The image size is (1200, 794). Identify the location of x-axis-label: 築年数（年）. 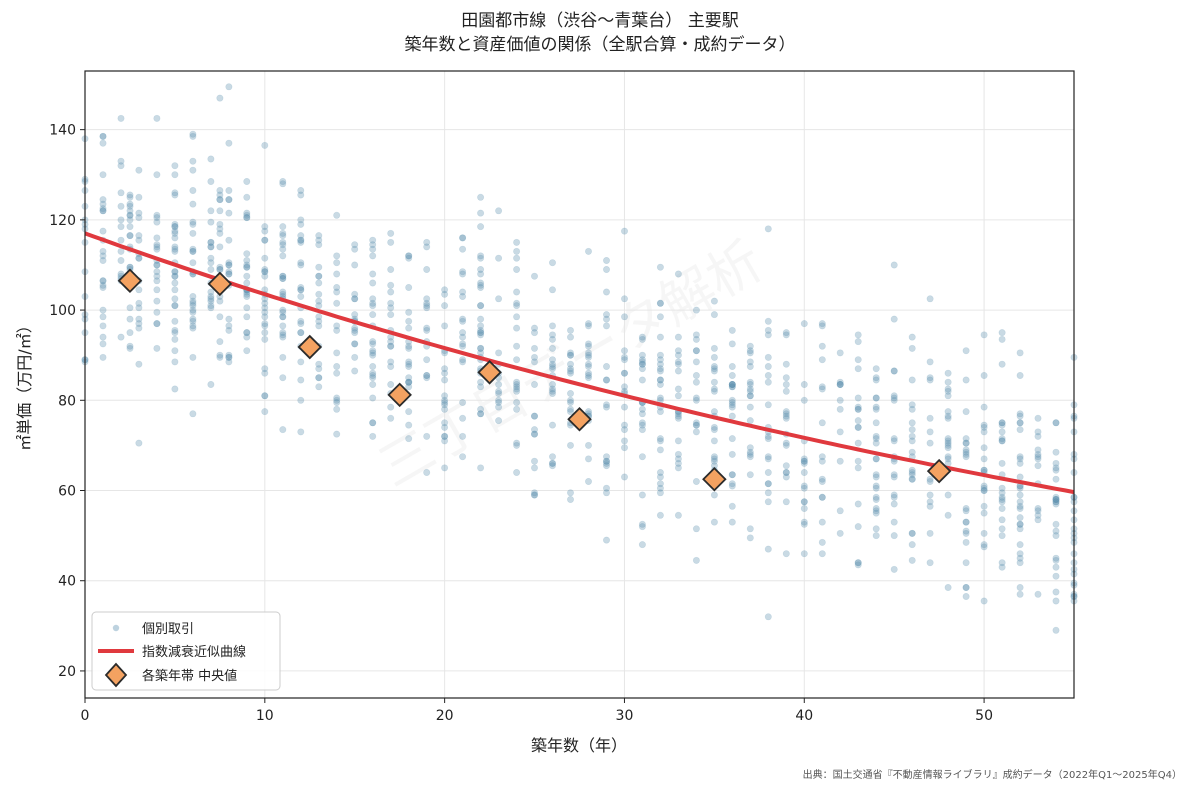
(579, 745).